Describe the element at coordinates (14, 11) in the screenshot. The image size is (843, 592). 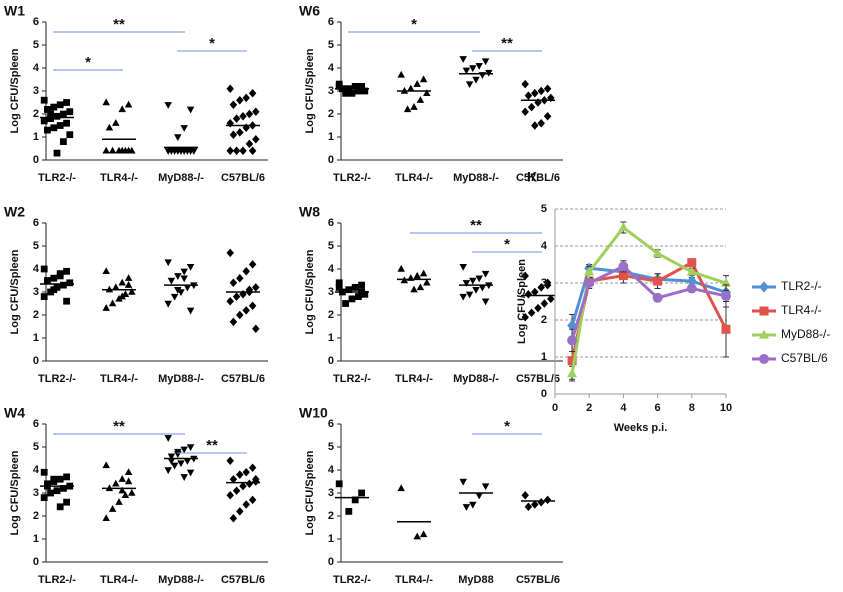
I see `panel-title: W1` at that location.